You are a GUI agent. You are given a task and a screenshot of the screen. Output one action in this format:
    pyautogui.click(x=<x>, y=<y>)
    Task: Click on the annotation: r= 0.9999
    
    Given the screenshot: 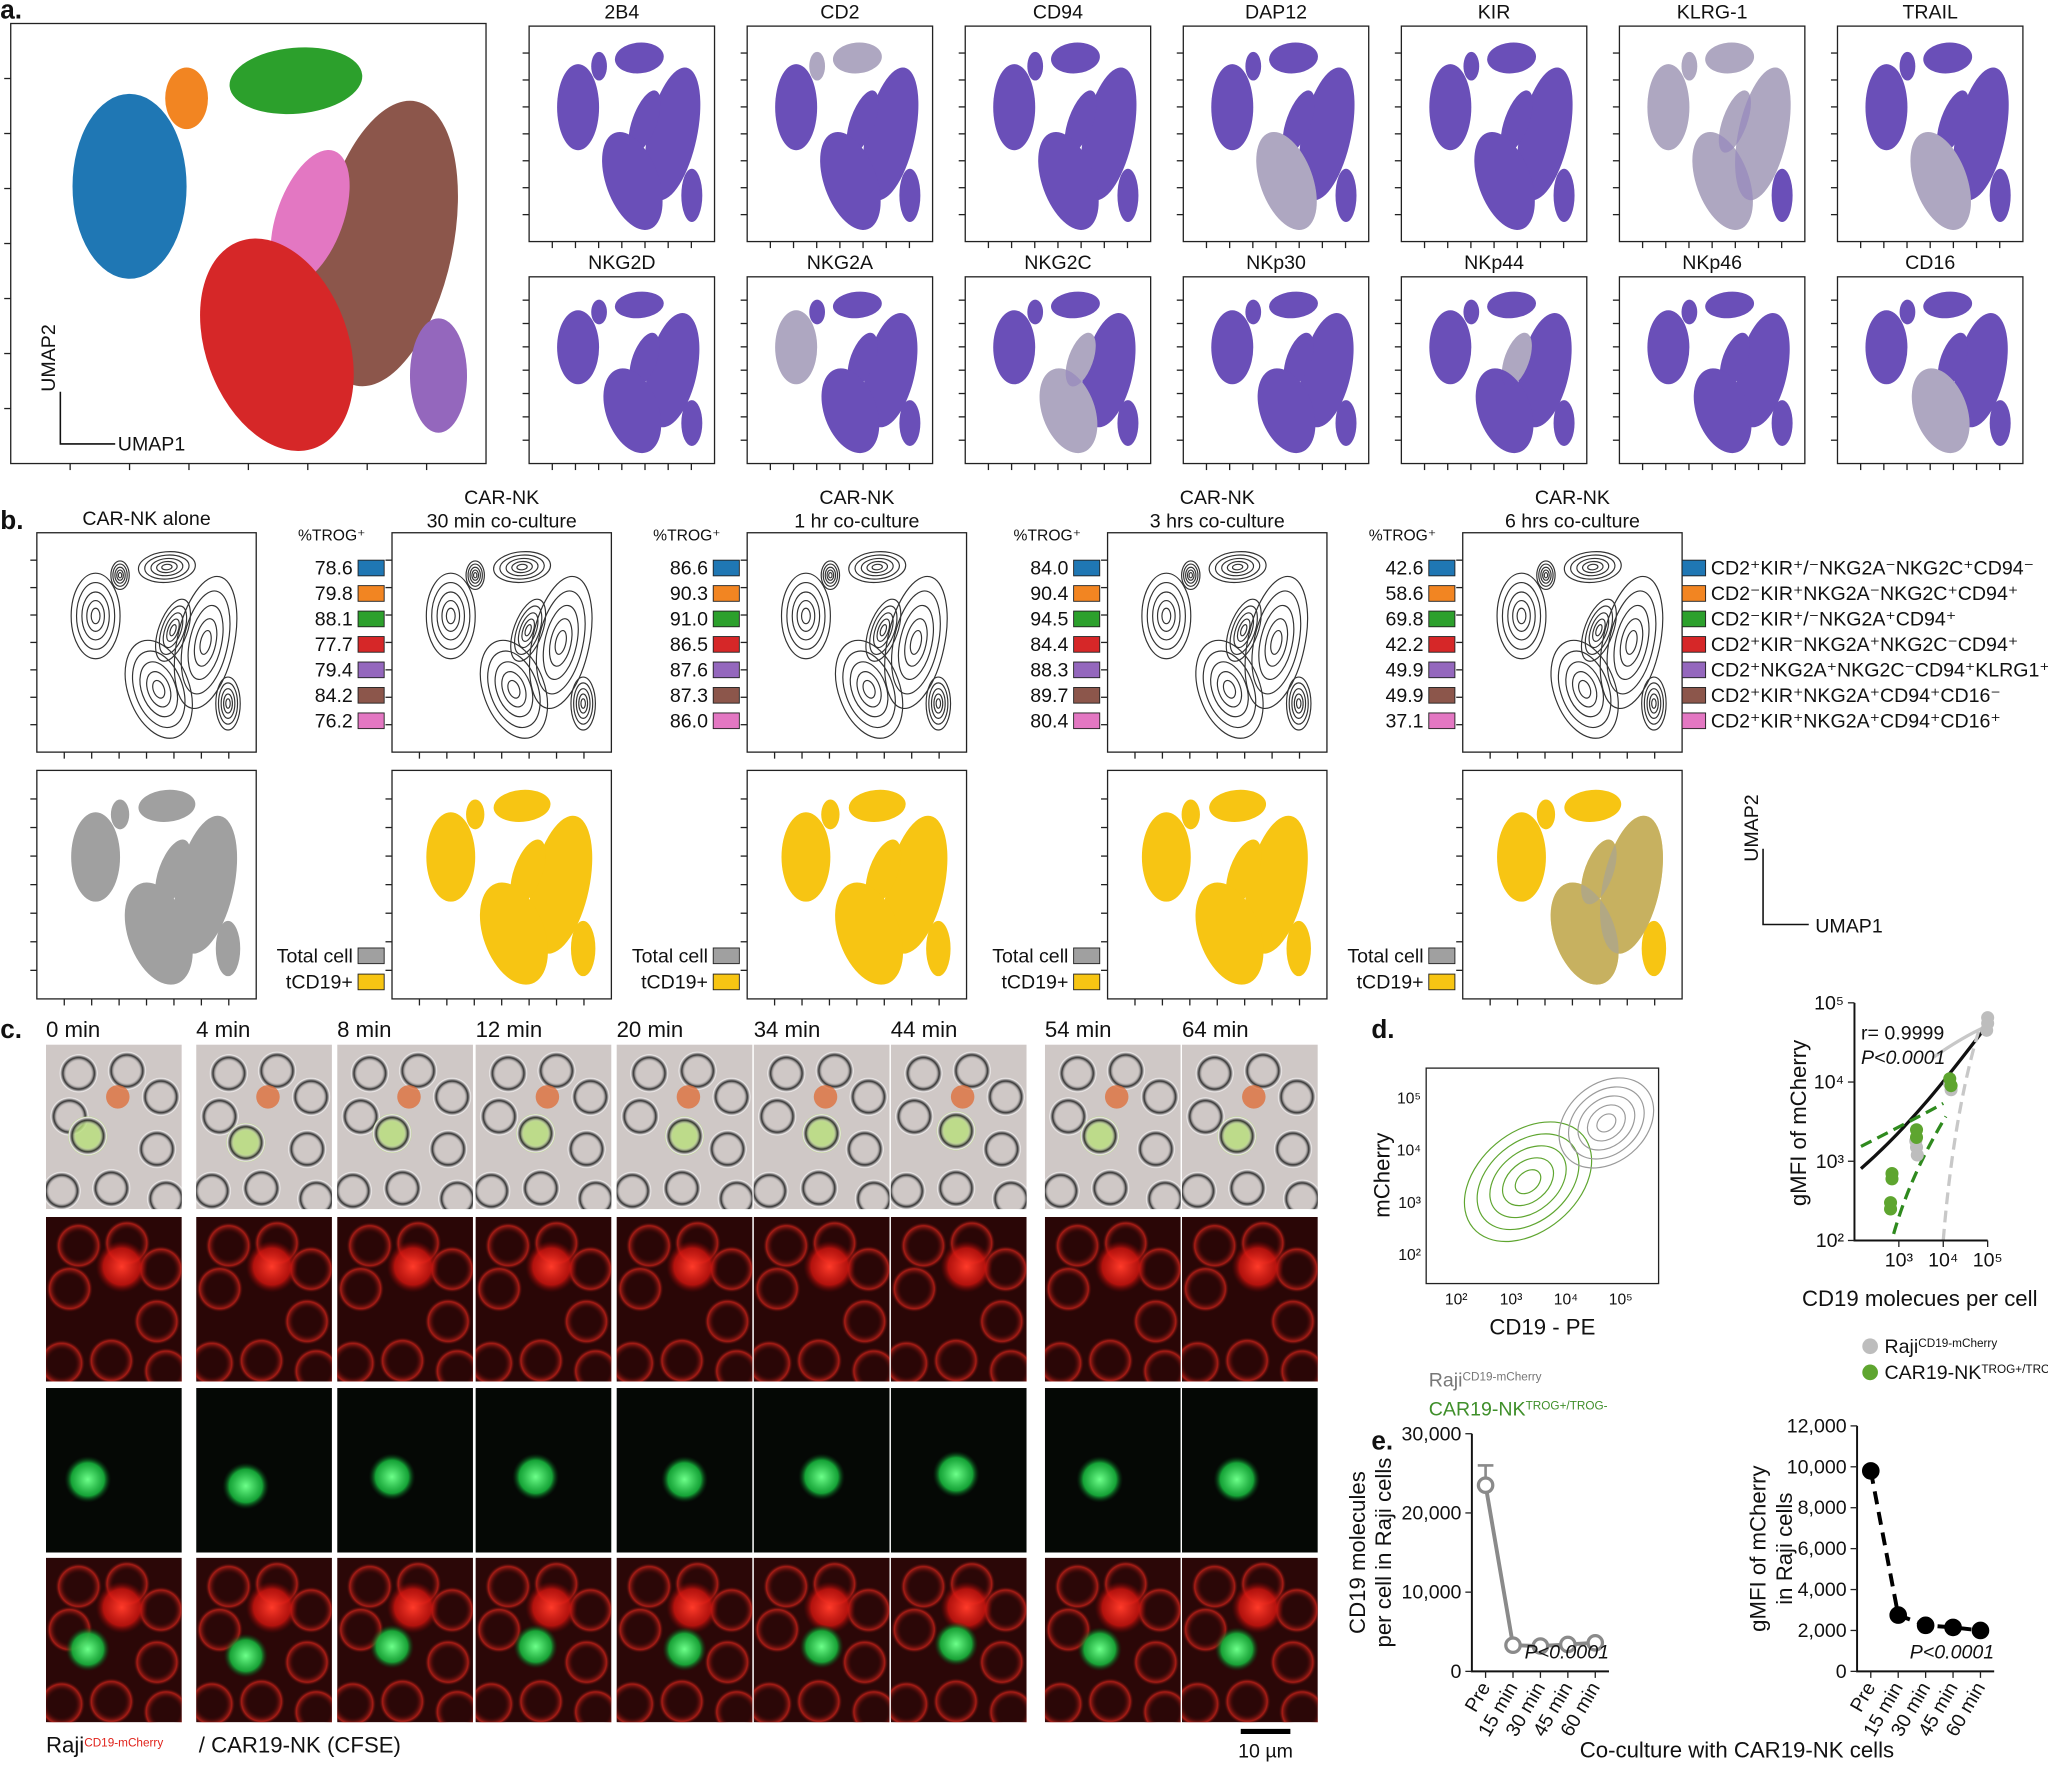 What is the action you would take?
    pyautogui.click(x=1902, y=1033)
    